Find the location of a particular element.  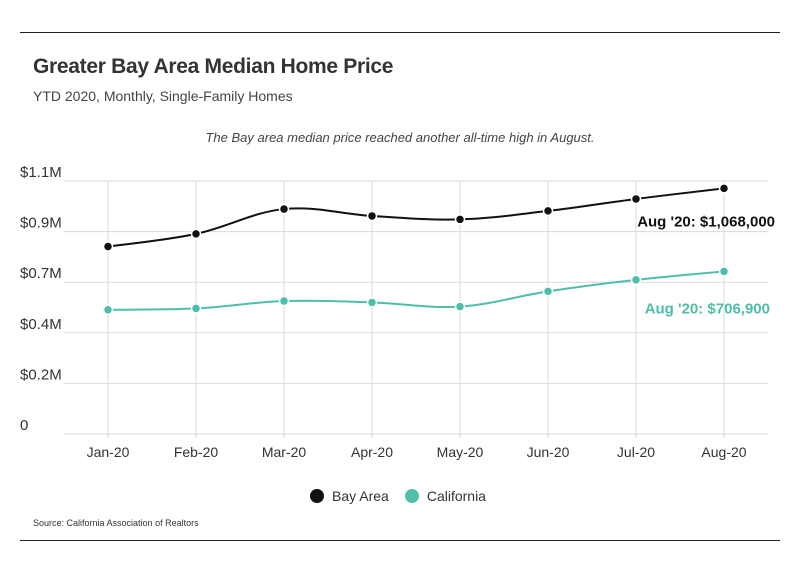

x-tick-label: Jan-20 is located at coordinates (108, 452).